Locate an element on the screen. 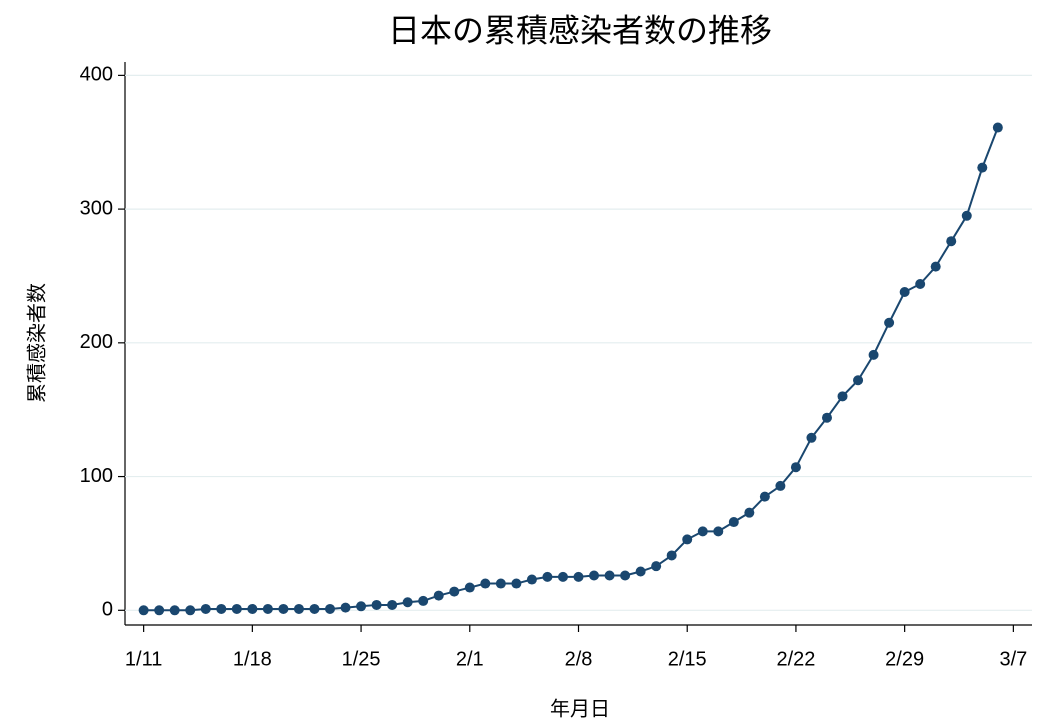 The width and height of the screenshot is (1045, 720). y-tick-label: 100 is located at coordinates (96, 476).